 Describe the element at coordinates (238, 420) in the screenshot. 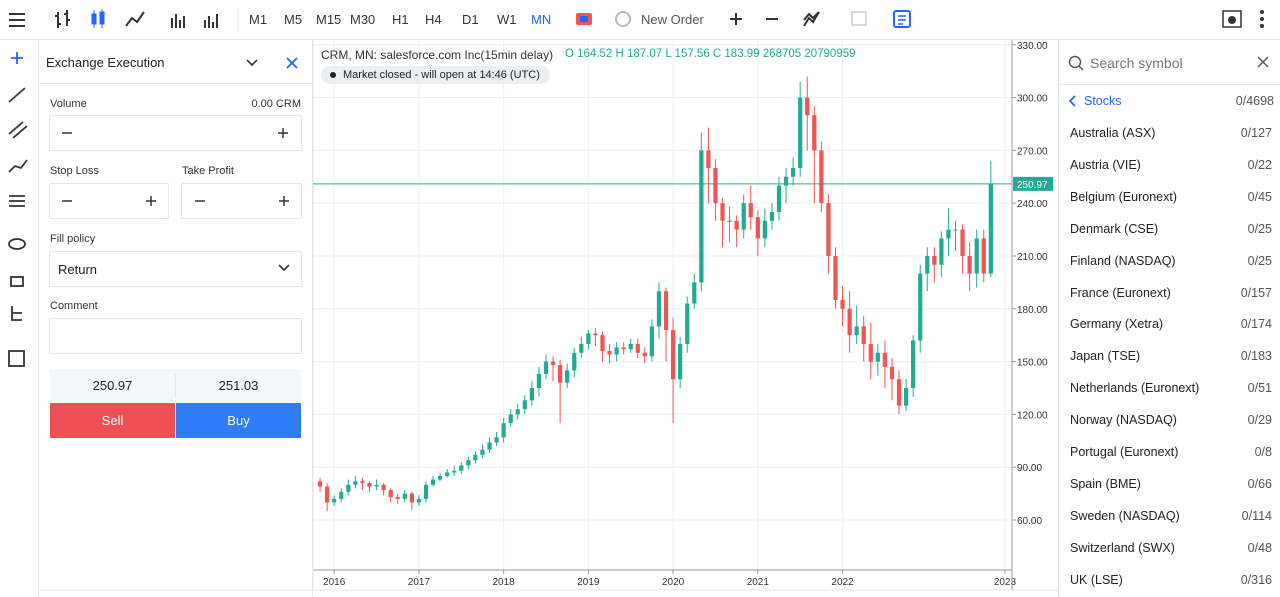

I see `buy-button: Buy` at that location.